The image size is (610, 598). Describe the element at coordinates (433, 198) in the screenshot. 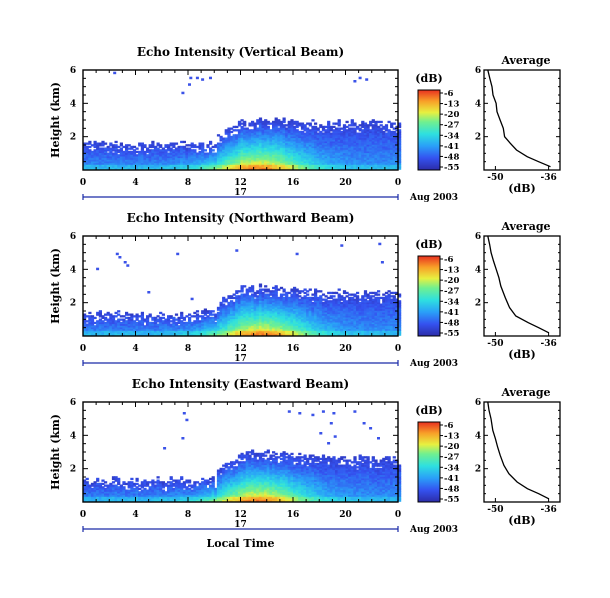

I see `date-label: Aug 2003` at that location.